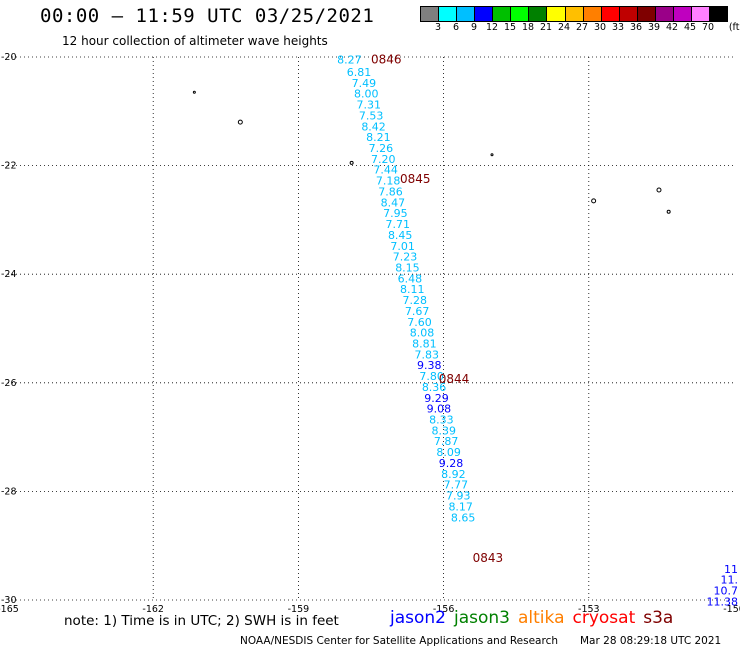  Describe the element at coordinates (618, 27) in the screenshot. I see `legend-label: 33` at that location.